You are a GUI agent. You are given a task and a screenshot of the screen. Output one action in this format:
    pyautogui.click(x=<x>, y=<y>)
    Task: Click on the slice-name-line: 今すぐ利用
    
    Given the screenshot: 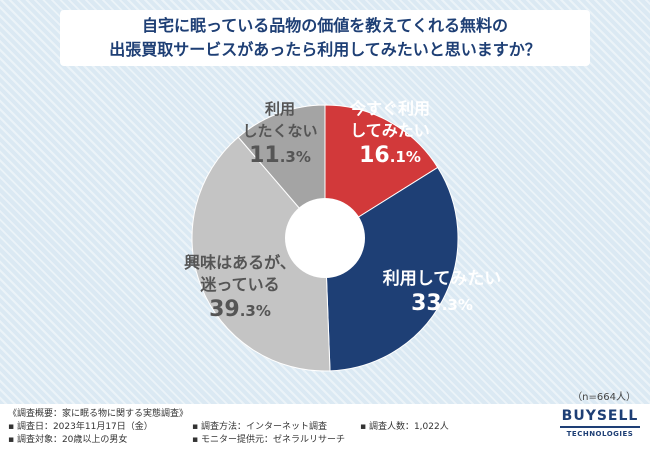 What is the action you would take?
    pyautogui.click(x=389, y=108)
    